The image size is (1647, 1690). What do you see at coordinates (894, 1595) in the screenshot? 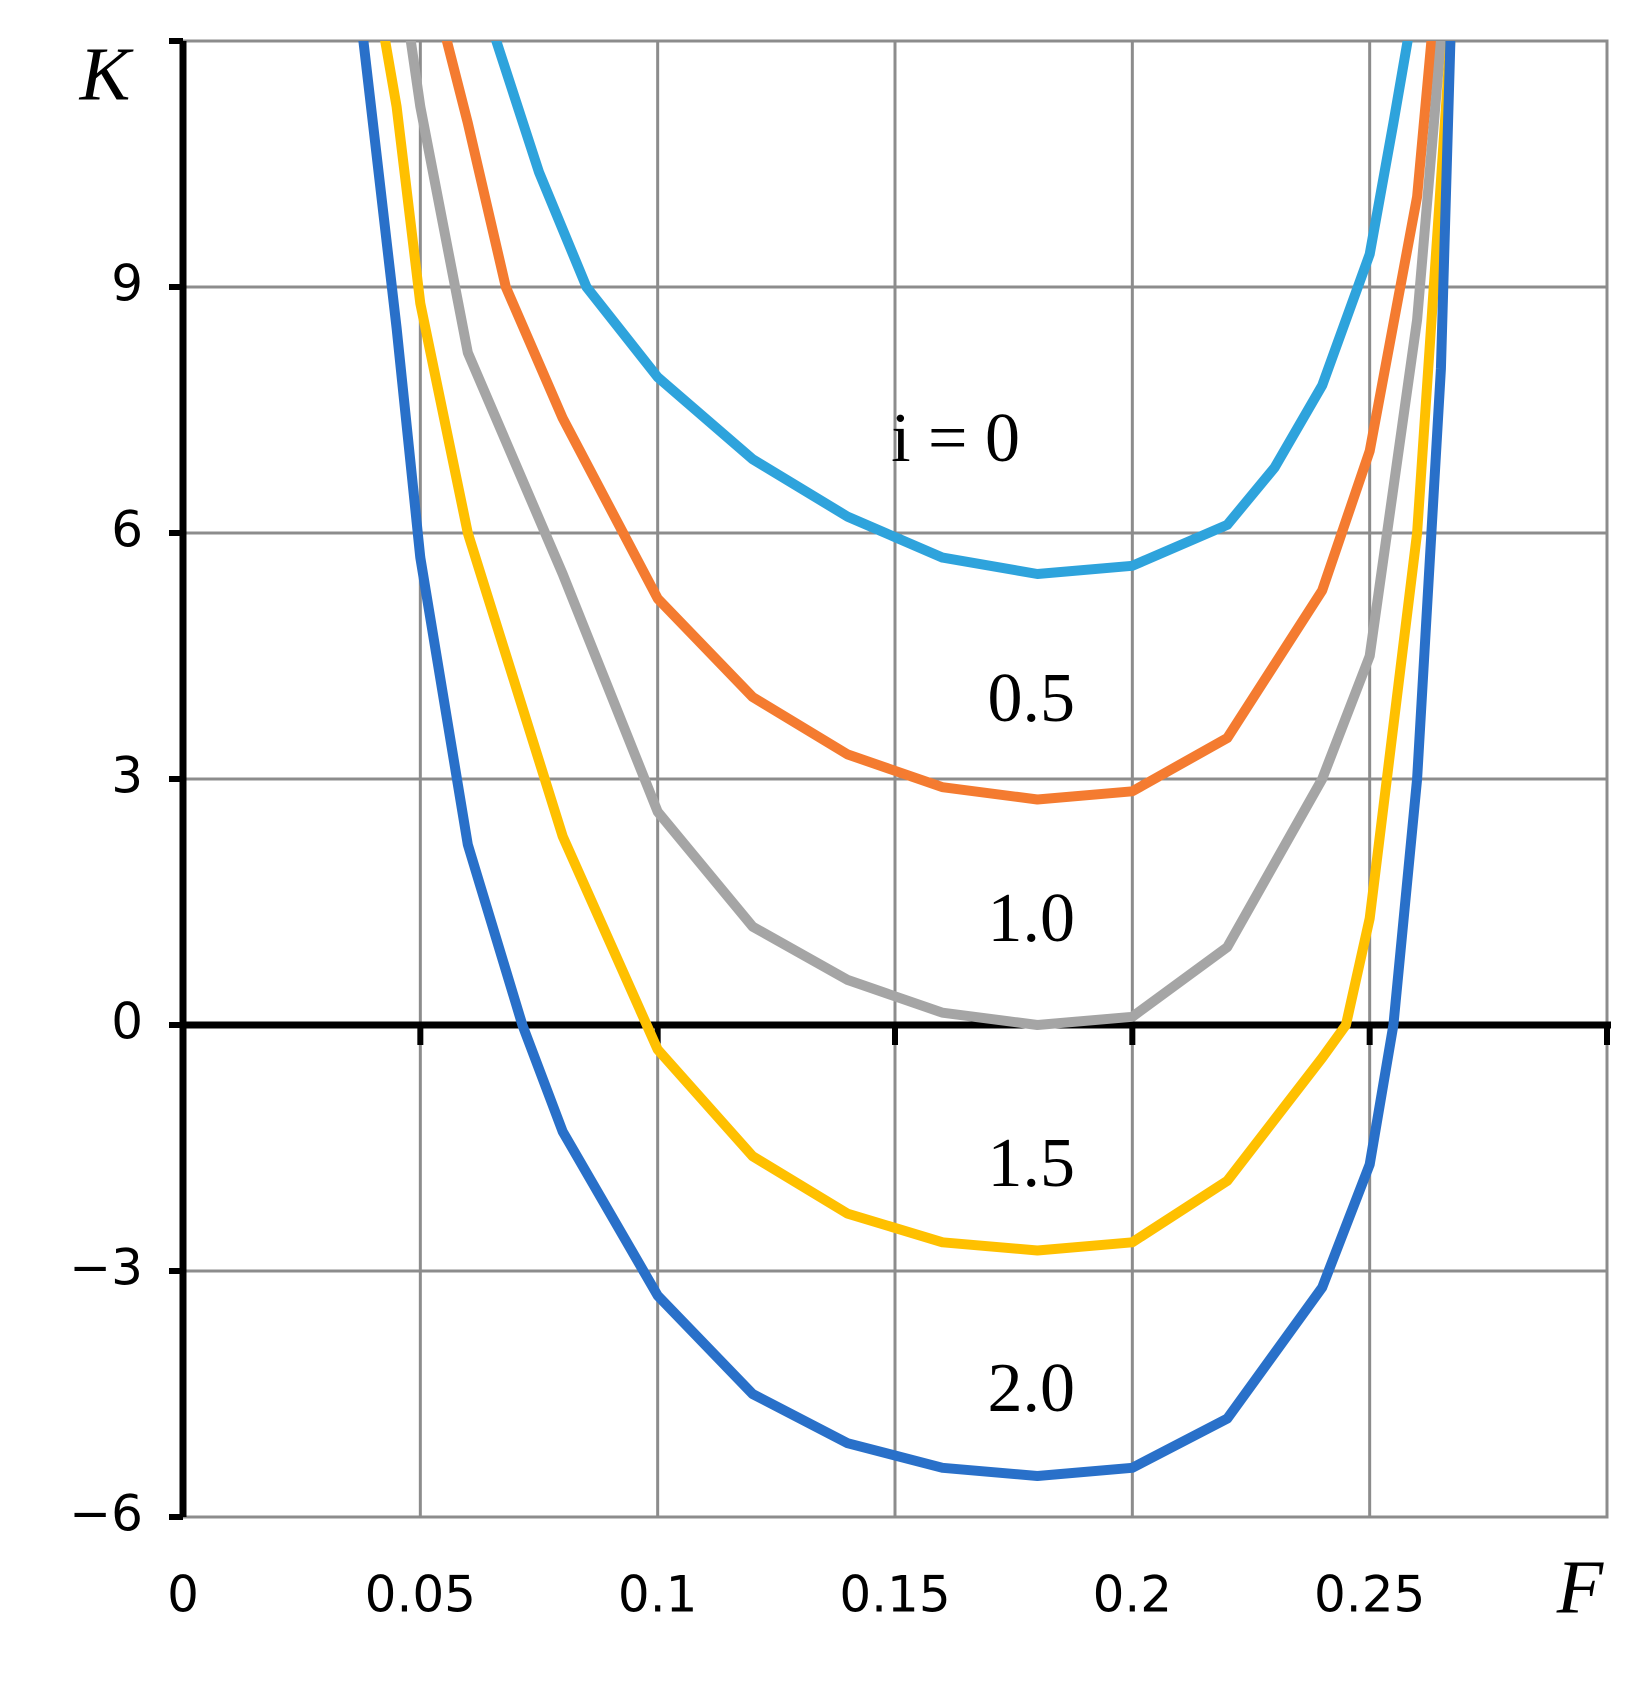
I see `x-tick-label: 0.15` at bounding box center [894, 1595].